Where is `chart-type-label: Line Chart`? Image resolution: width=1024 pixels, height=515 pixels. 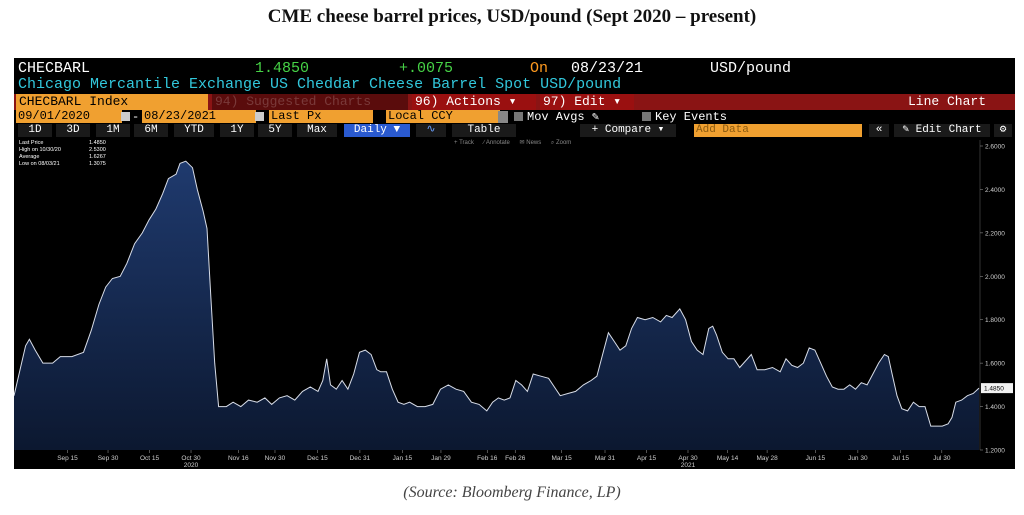
chart-type-label: Line Chart is located at coordinates (947, 101).